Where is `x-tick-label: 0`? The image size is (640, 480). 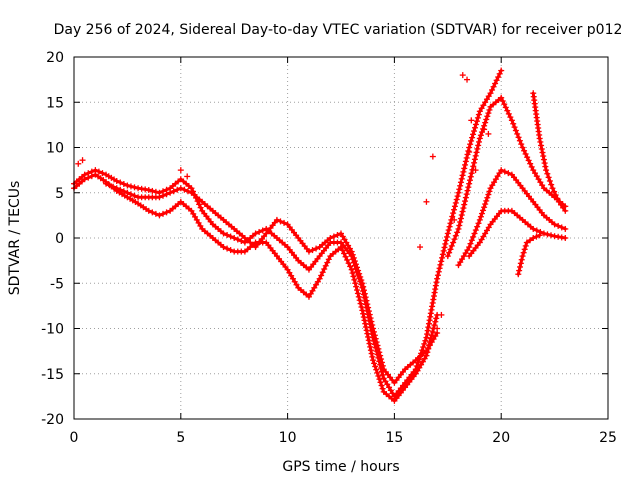
x-tick-label: 0 is located at coordinates (74, 438).